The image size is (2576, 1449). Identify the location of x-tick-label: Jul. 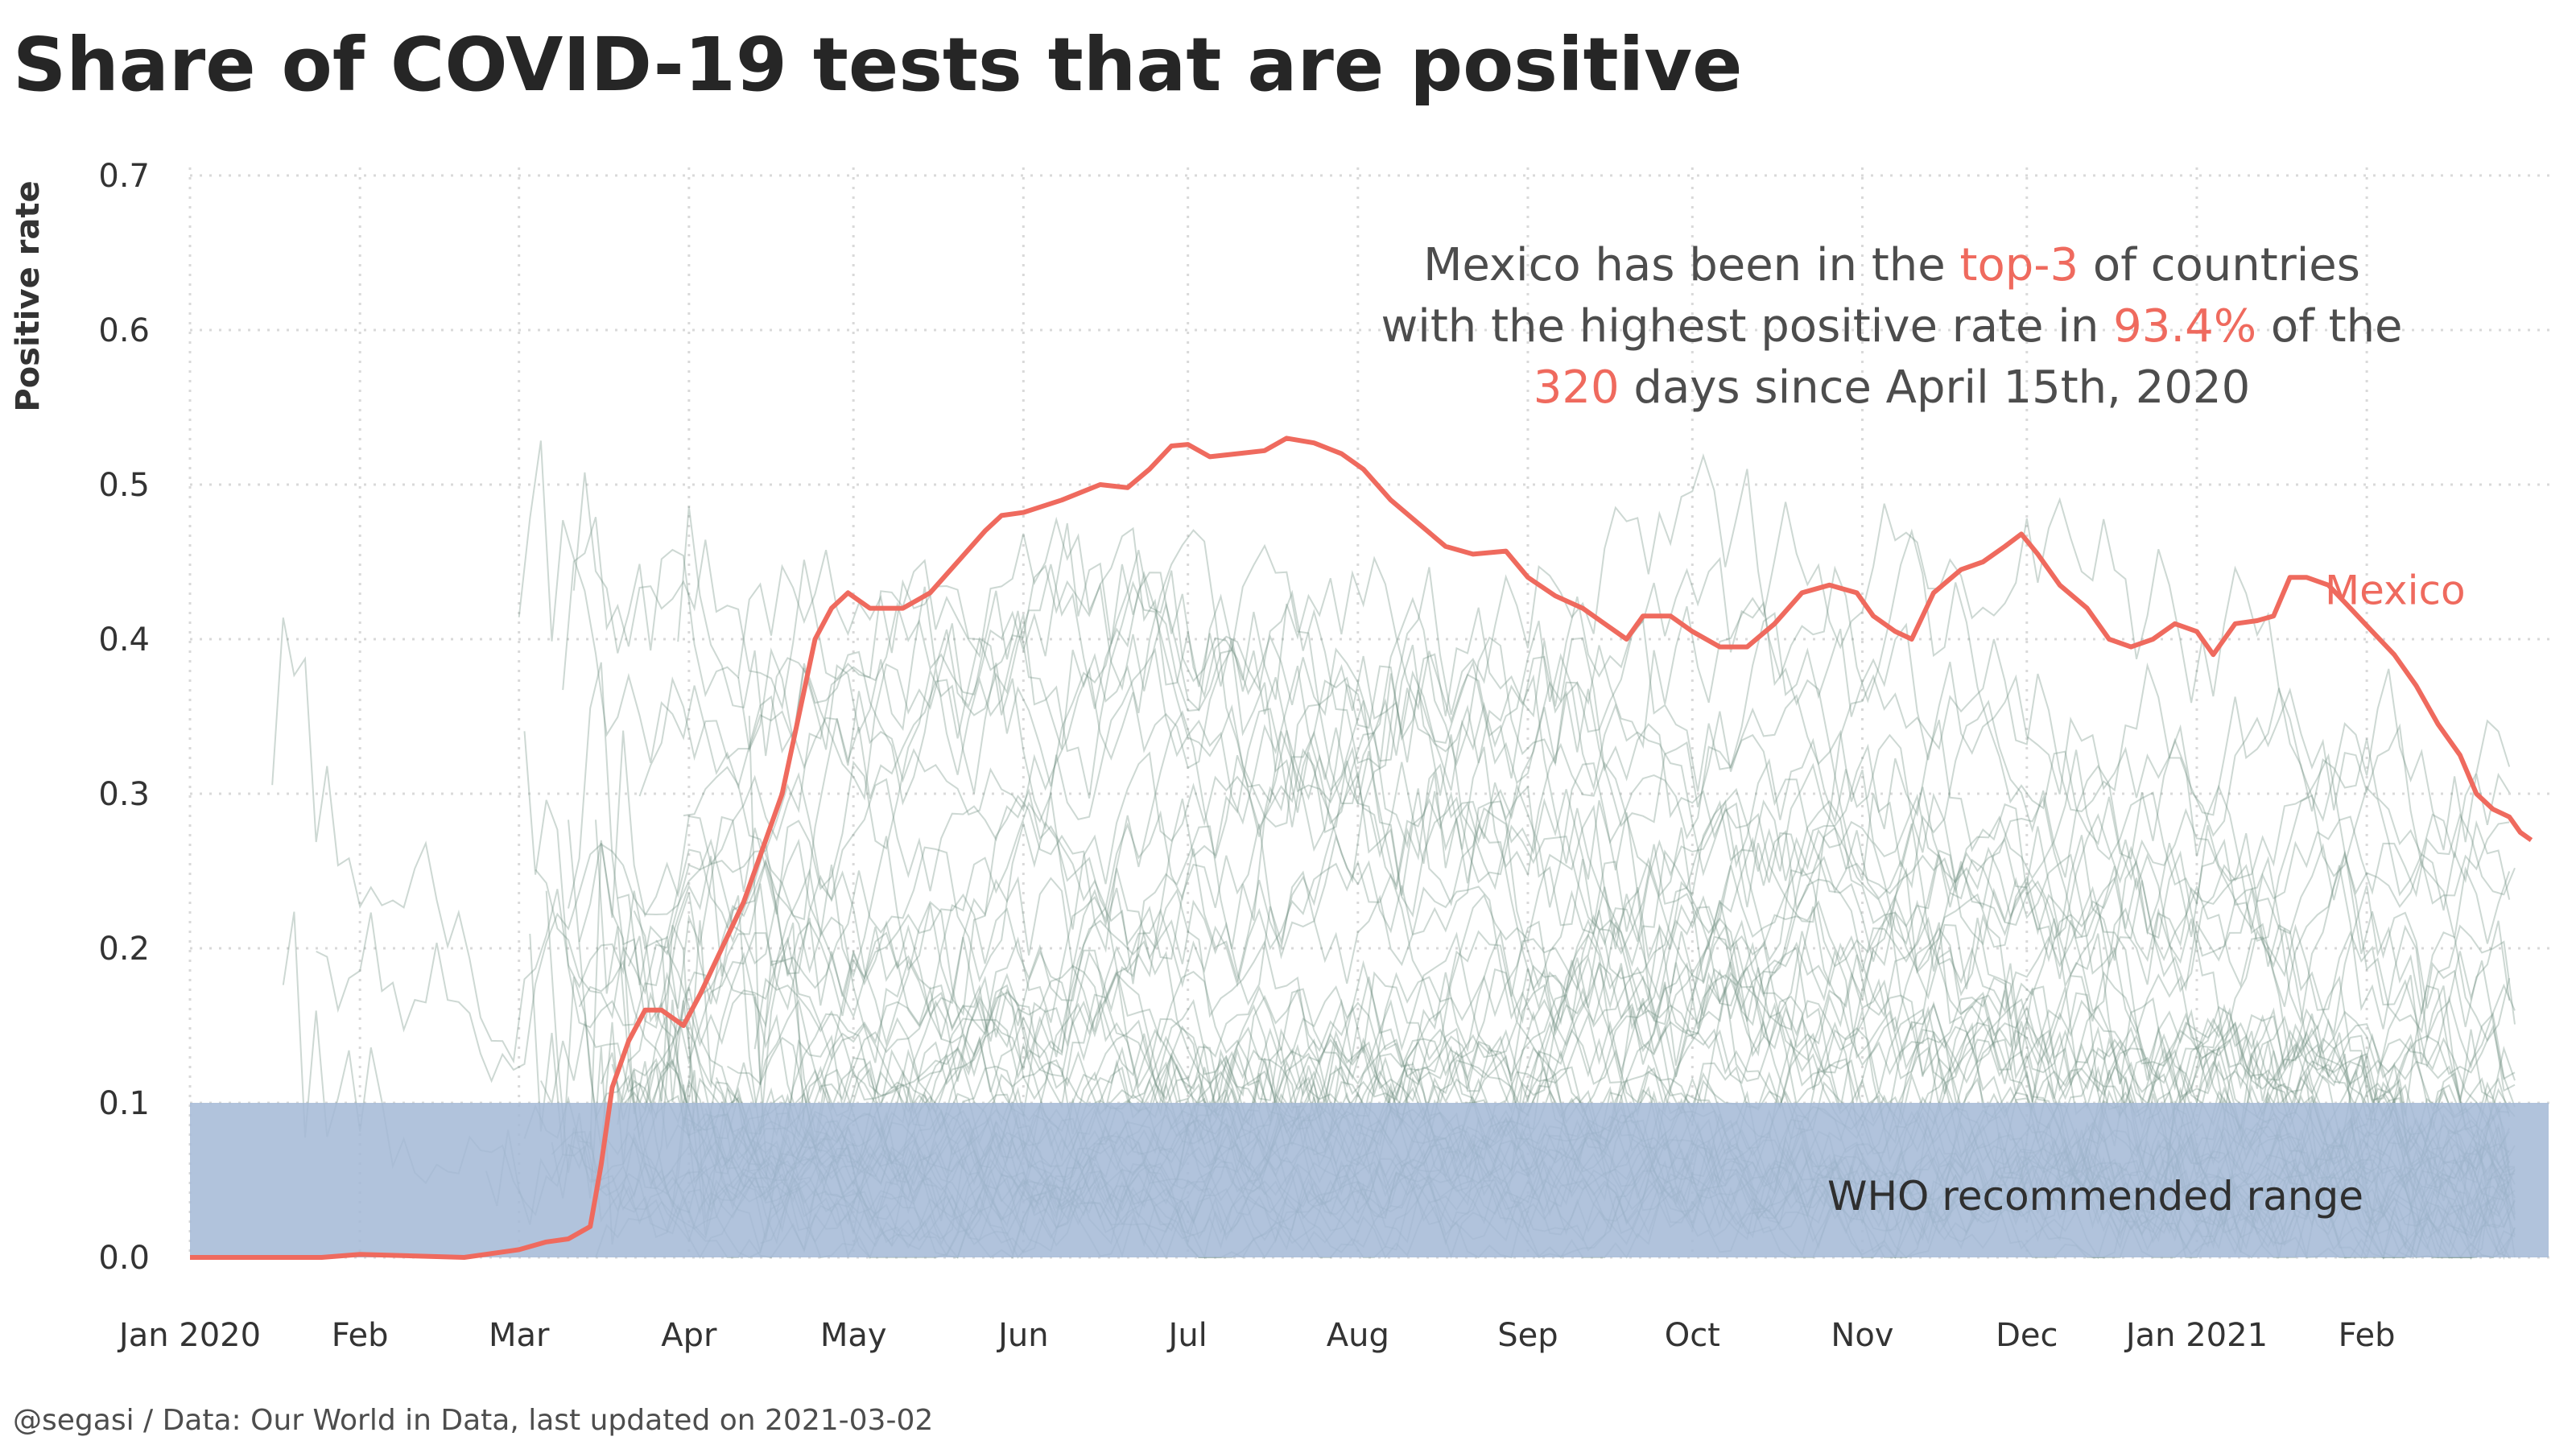
(1187, 1335).